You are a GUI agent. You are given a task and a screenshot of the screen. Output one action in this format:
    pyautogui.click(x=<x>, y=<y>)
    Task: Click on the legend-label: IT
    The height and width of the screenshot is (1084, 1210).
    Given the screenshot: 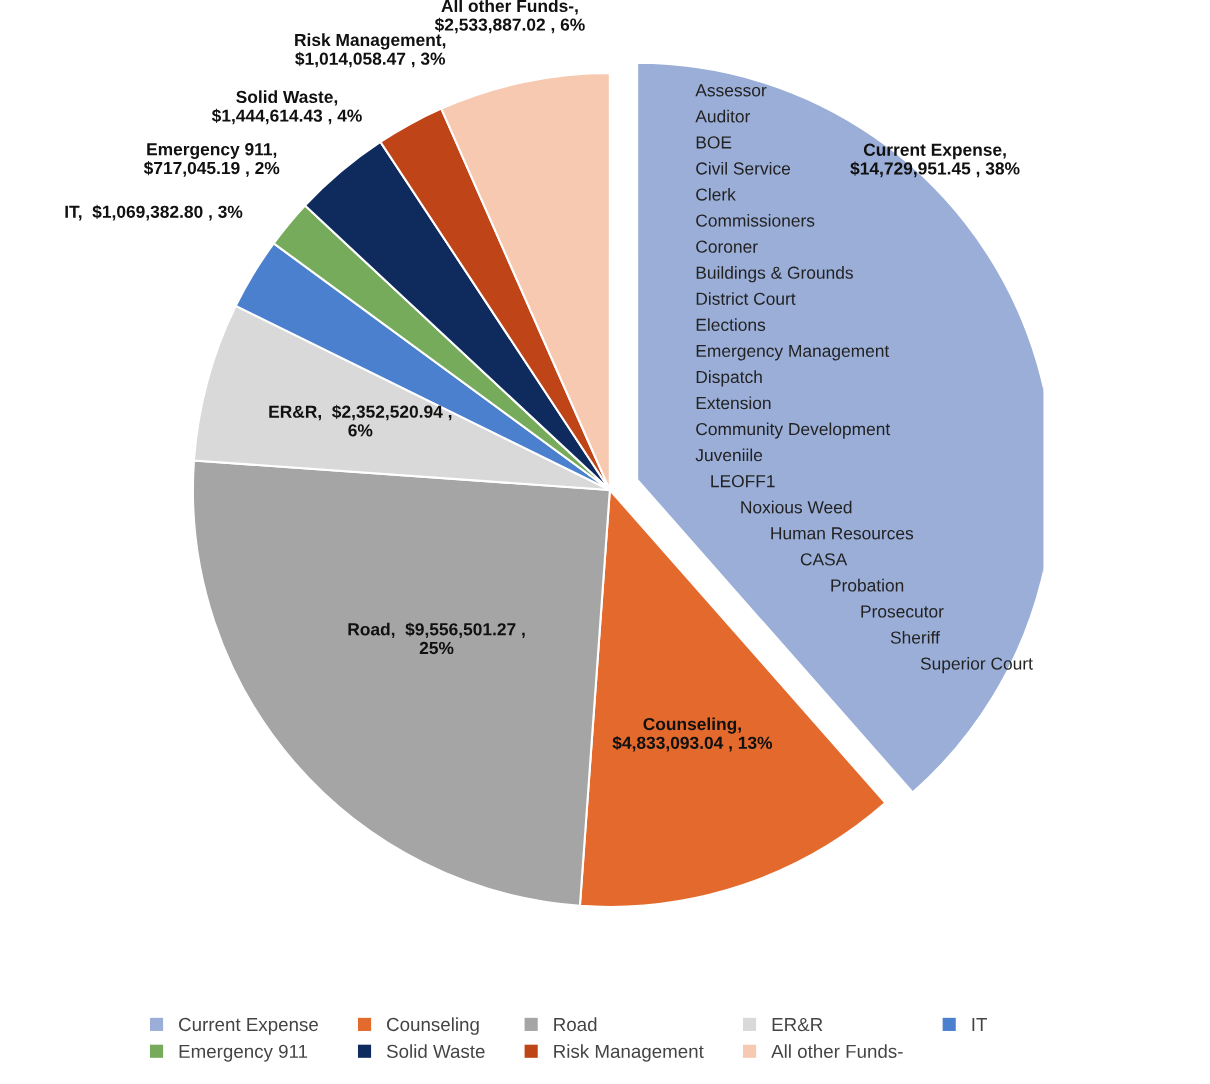 What is the action you would take?
    pyautogui.click(x=979, y=1024)
    